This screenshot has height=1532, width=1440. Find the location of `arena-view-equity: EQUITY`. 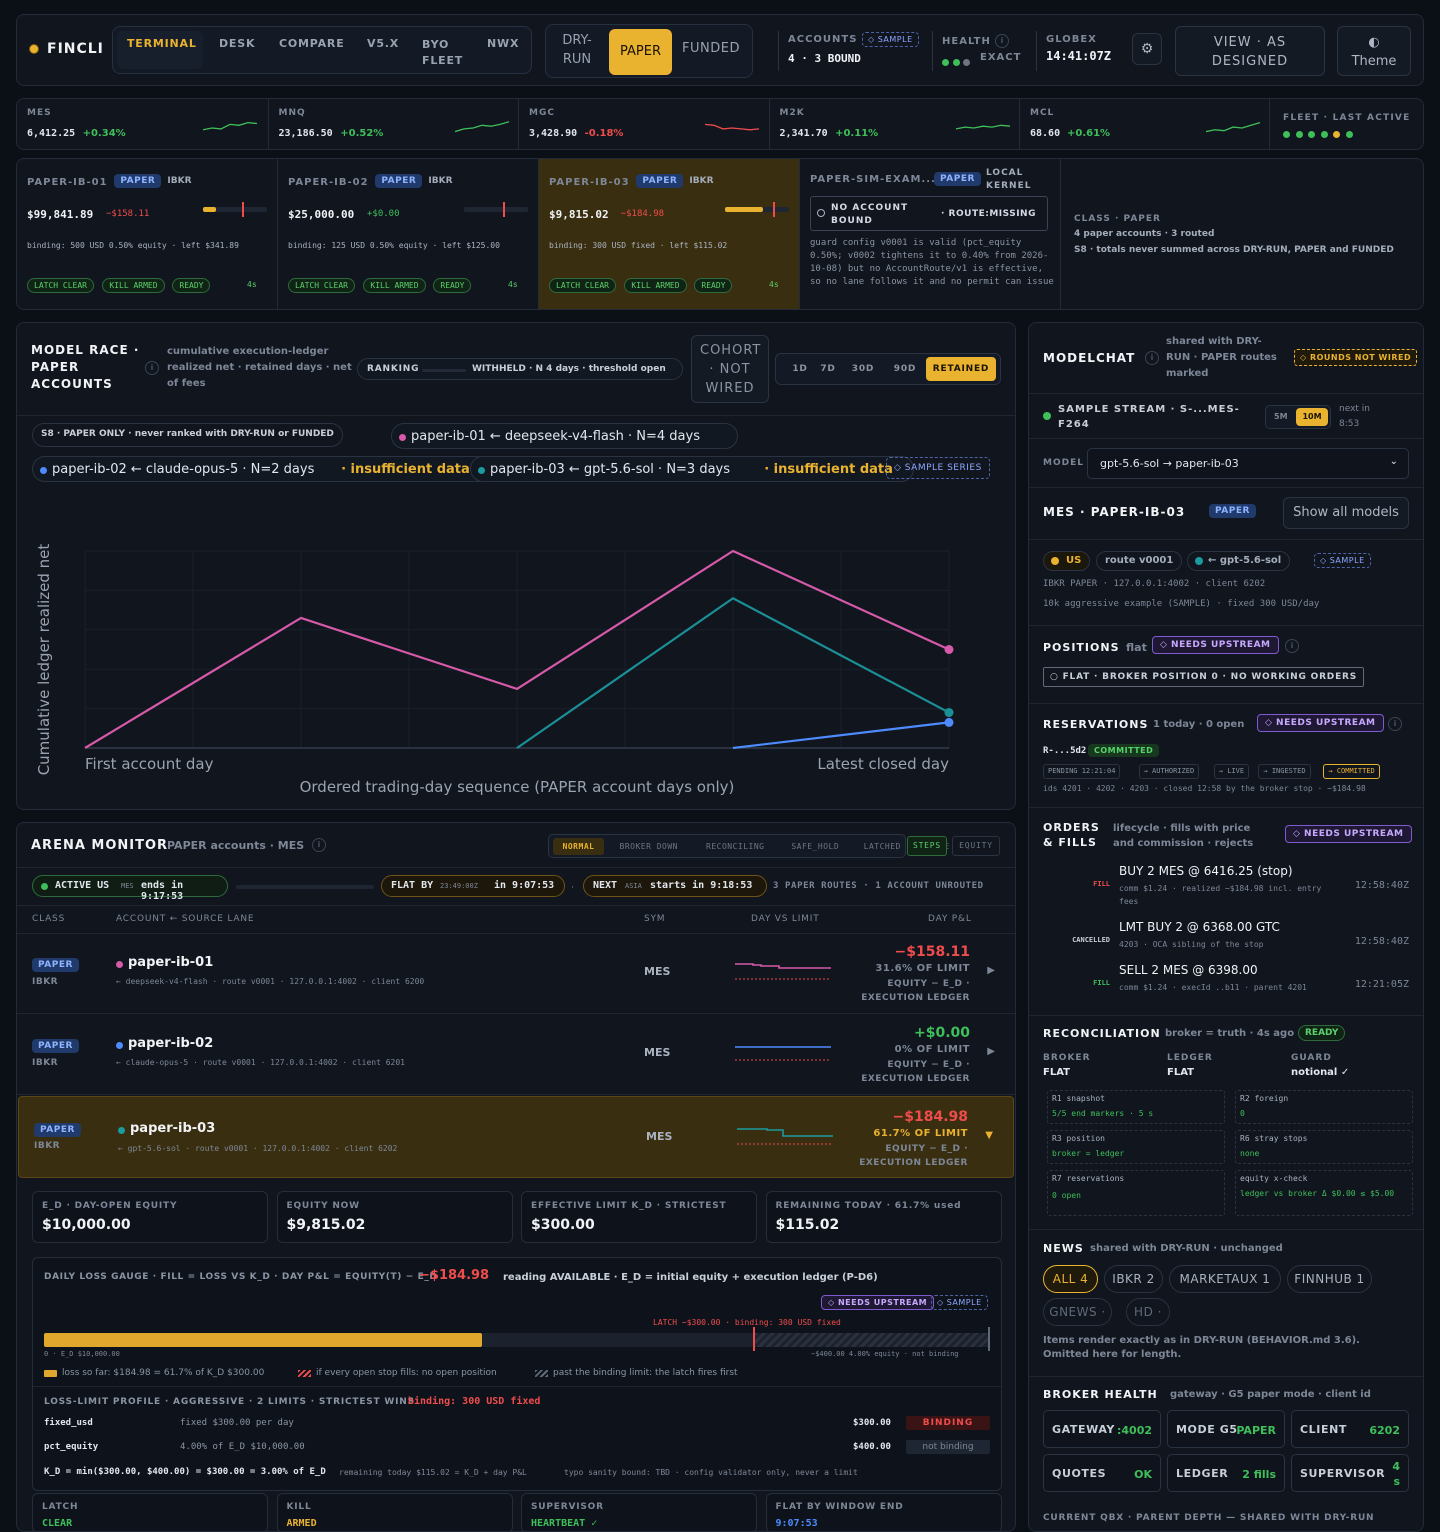

arena-view-equity: EQUITY is located at coordinates (976, 846).